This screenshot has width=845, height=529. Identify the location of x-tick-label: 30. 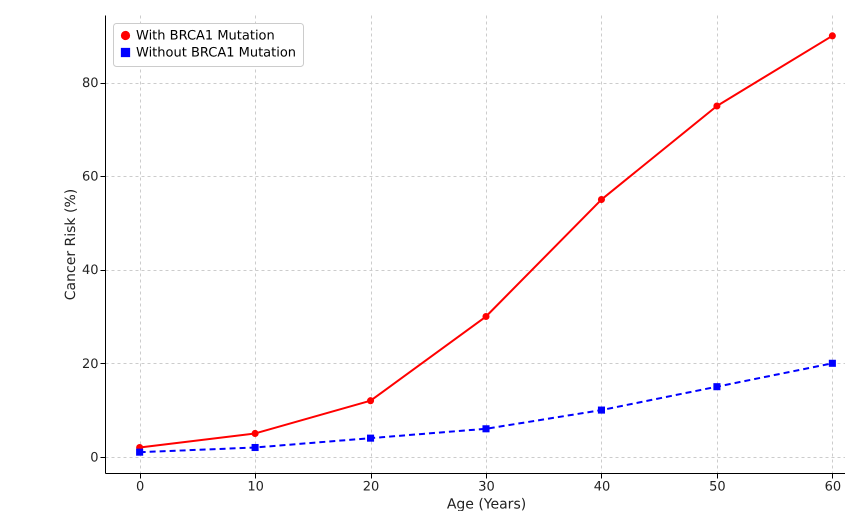
(486, 487).